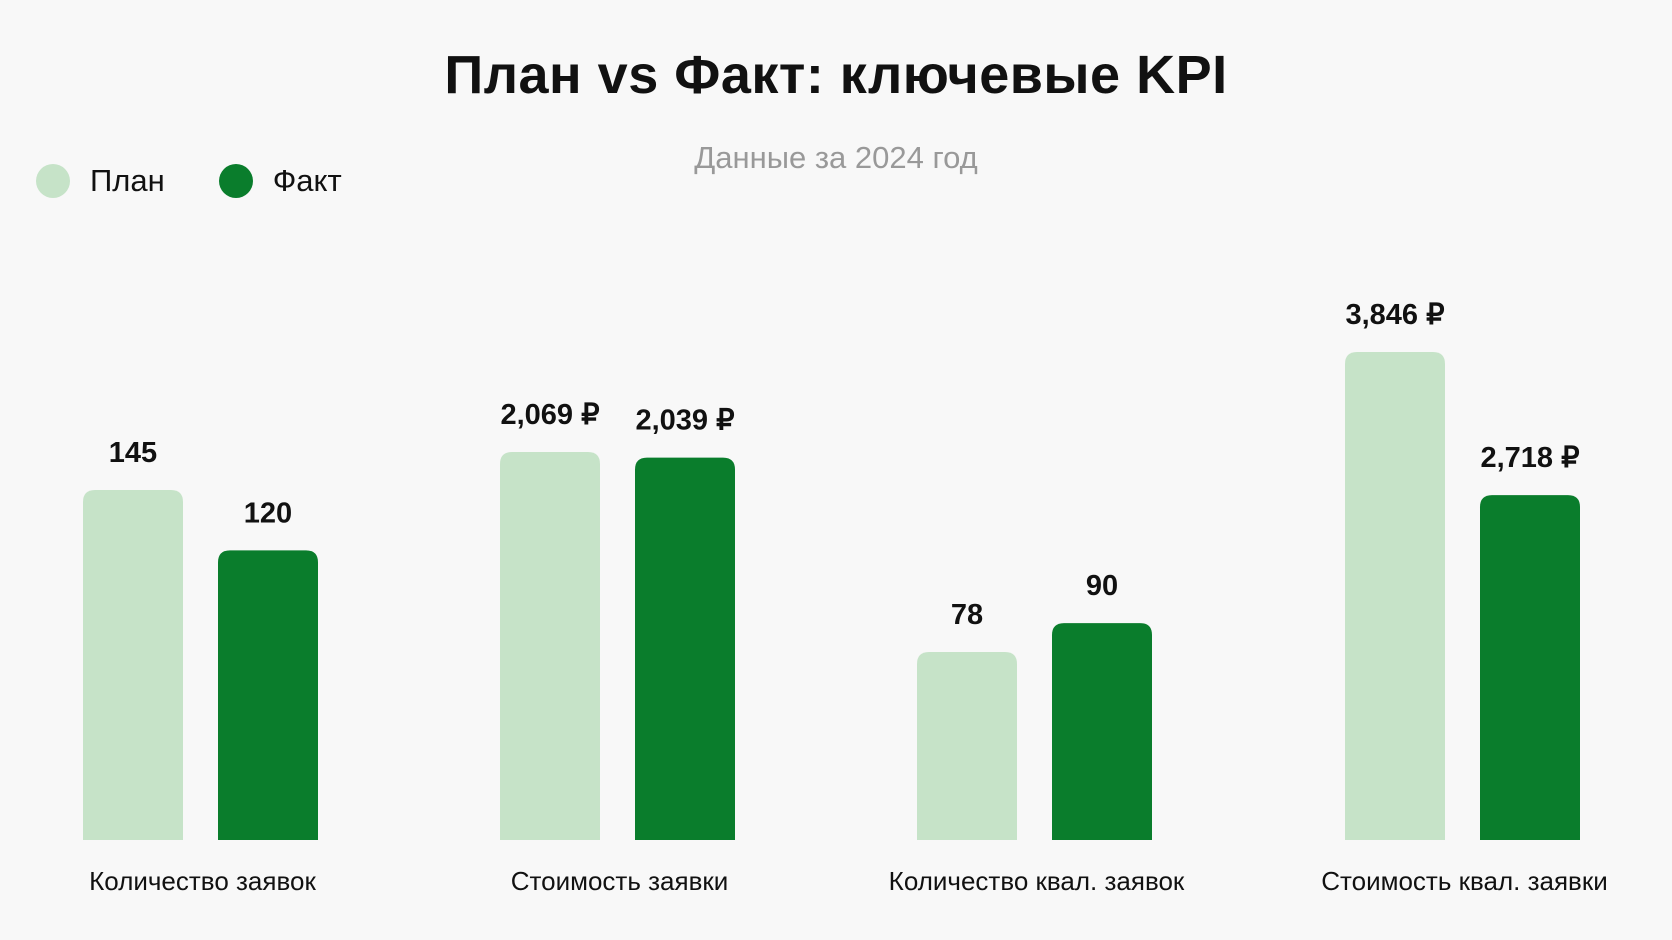 The width and height of the screenshot is (1672, 940). I want to click on category-label-3: Количество квал. заявок, so click(1037, 881).